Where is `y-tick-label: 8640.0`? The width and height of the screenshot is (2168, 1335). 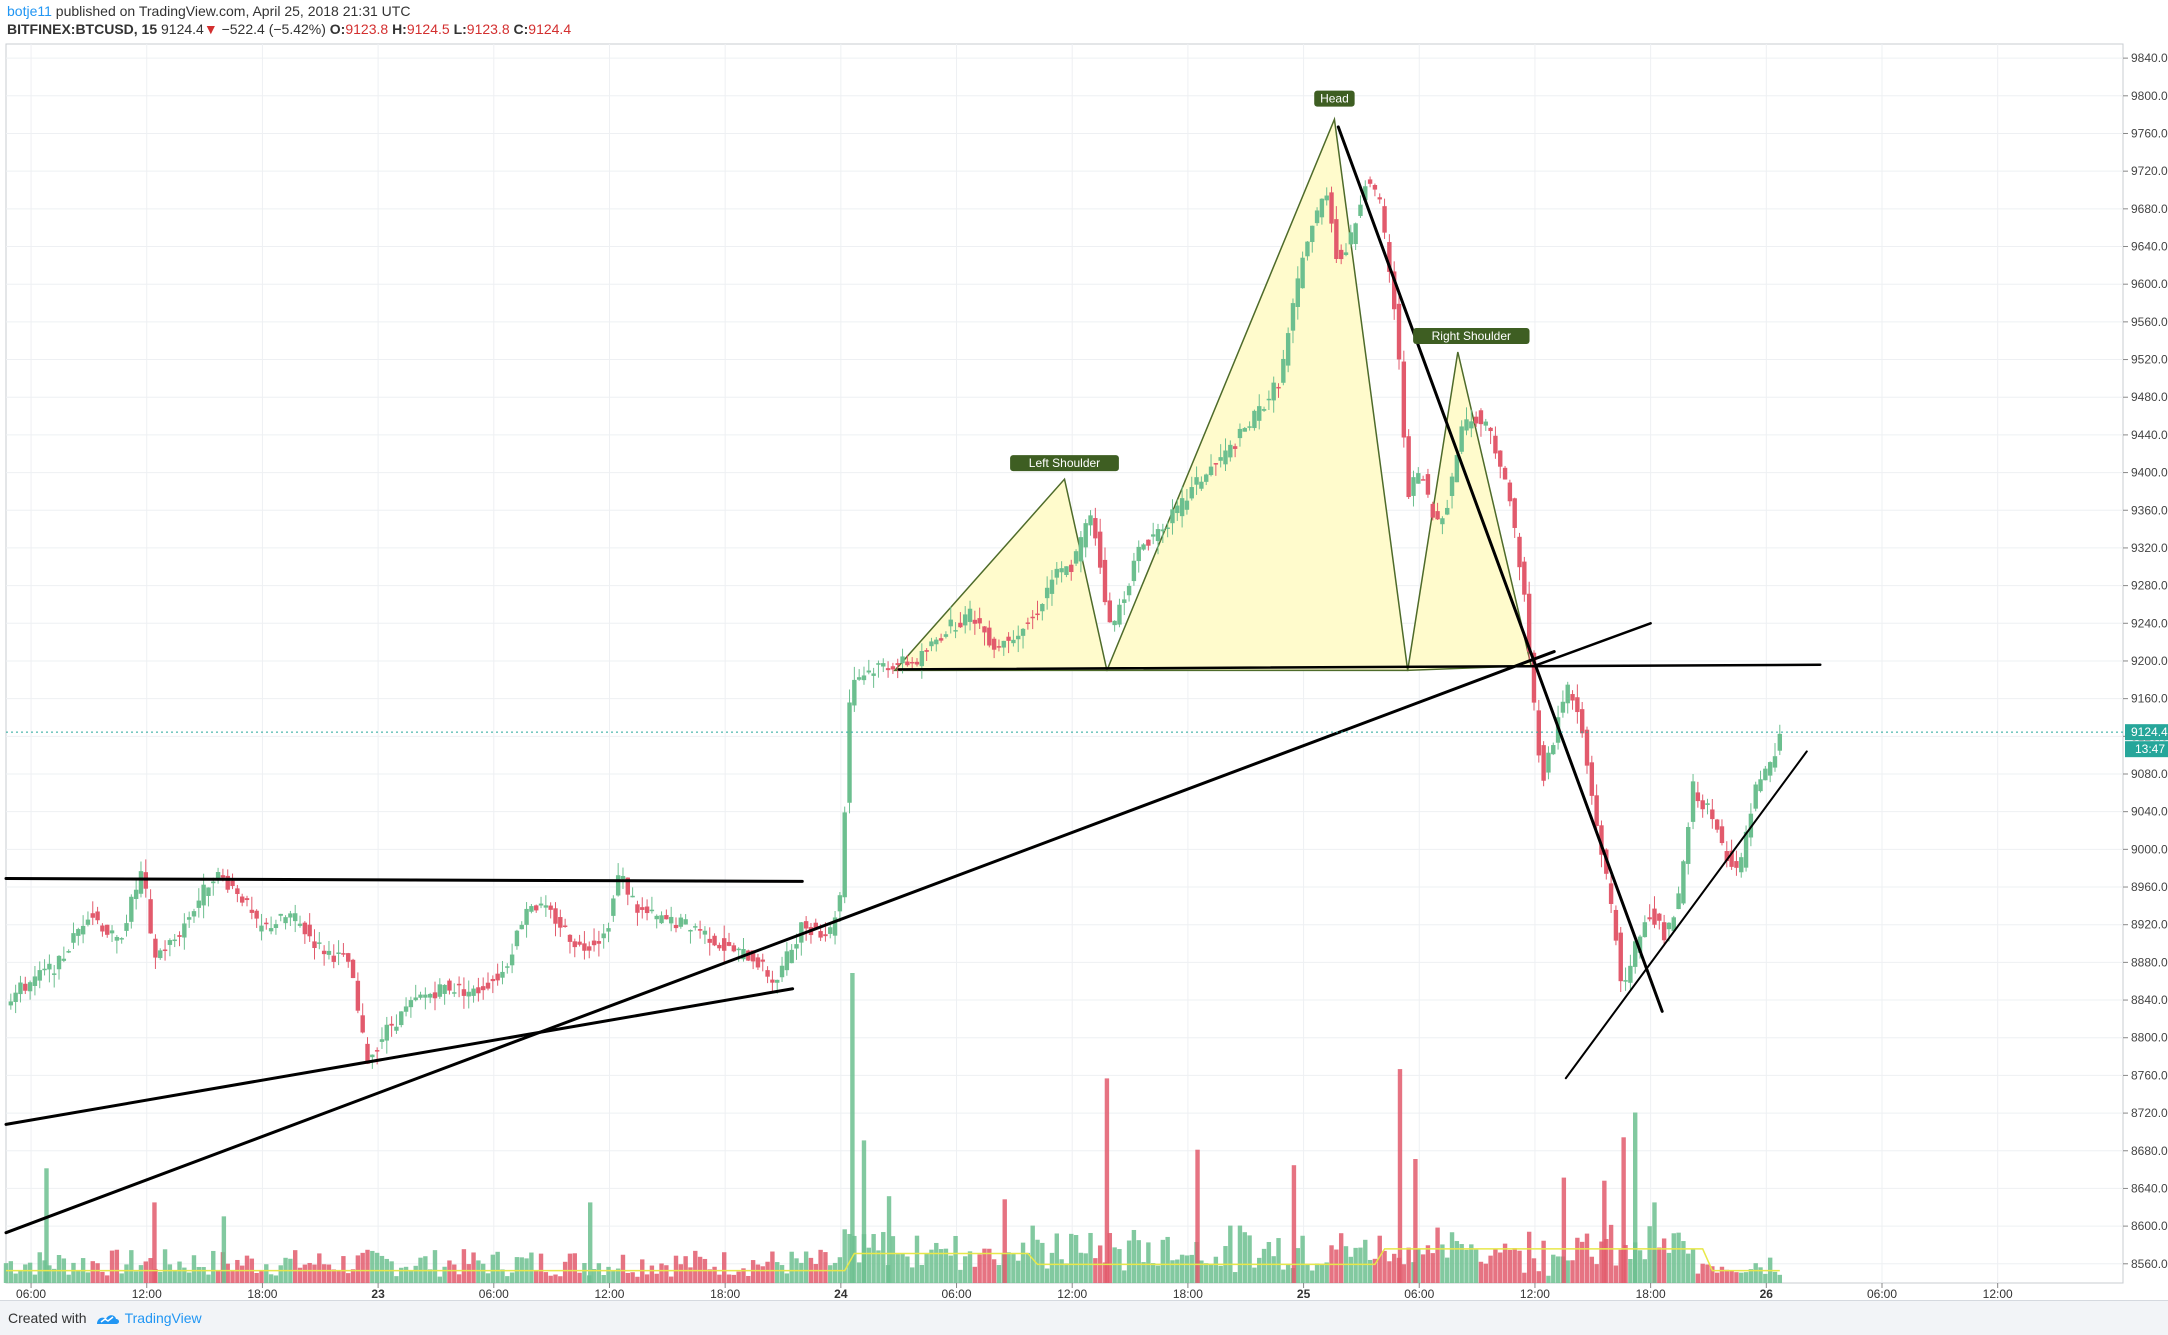 y-tick-label: 8640.0 is located at coordinates (2149, 1188).